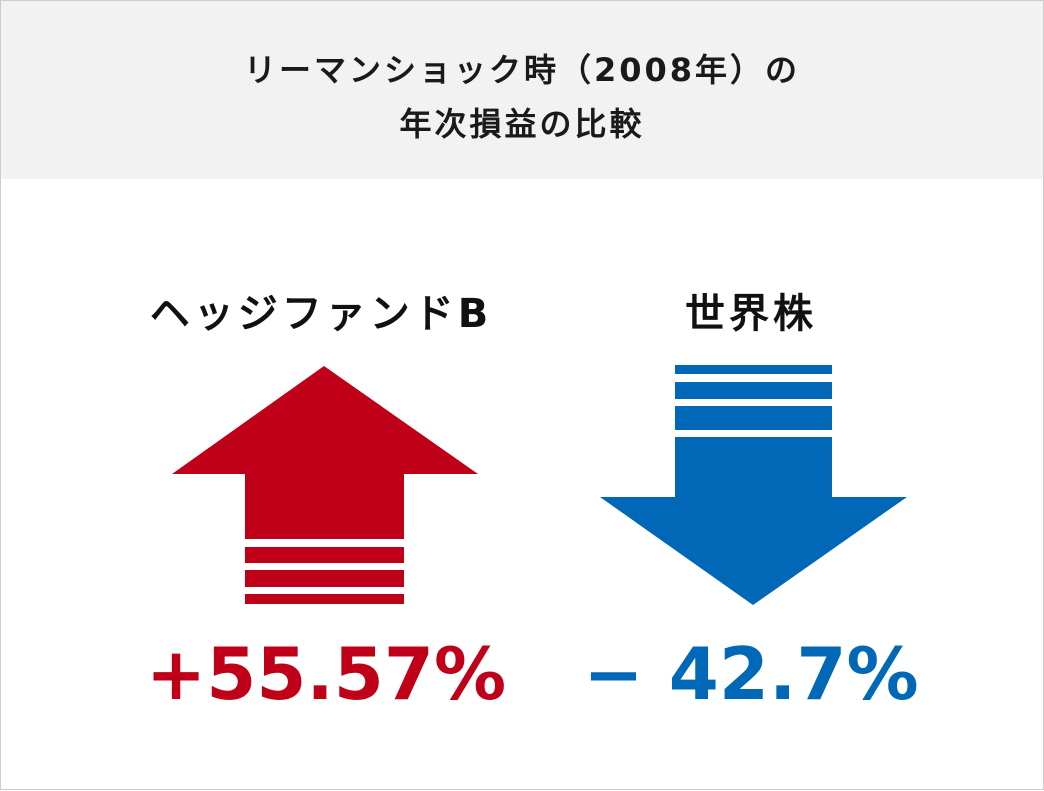 Image resolution: width=1044 pixels, height=791 pixels. I want to click on chart-title-line1: リーマンショック時（2008年）の, so click(522, 70).